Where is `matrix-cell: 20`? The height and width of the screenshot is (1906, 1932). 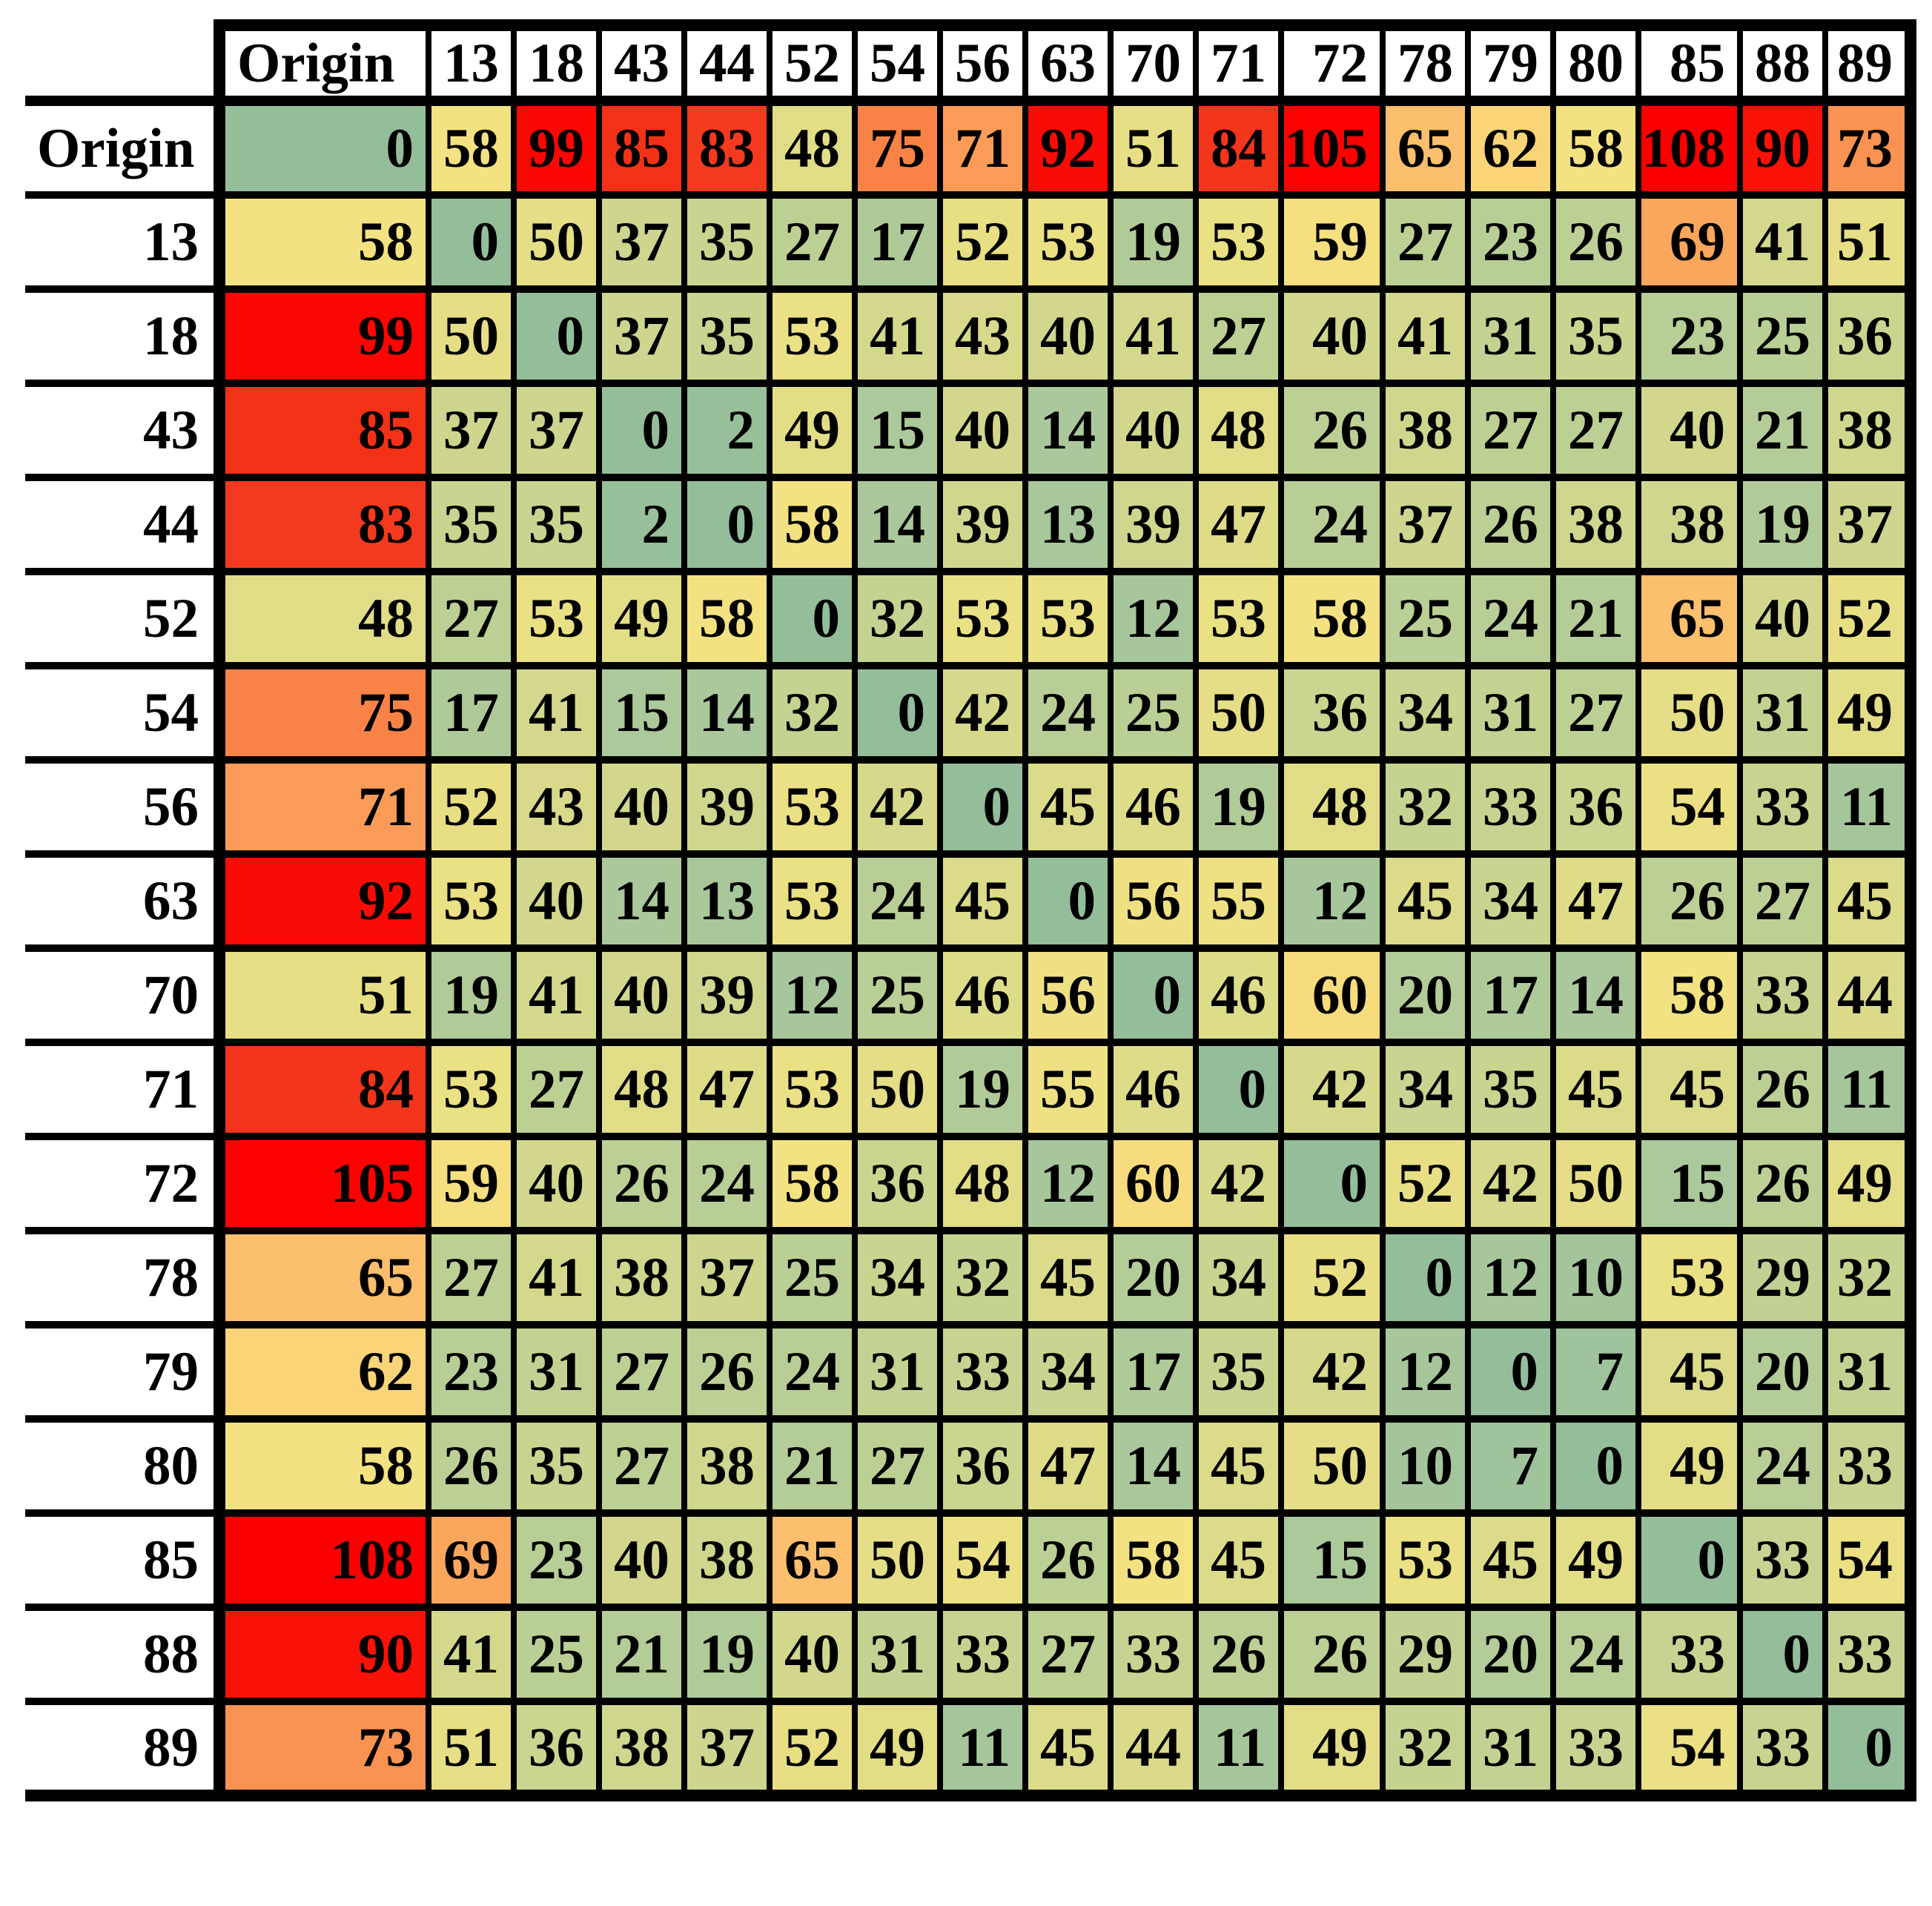
matrix-cell: 20 is located at coordinates (1510, 1654).